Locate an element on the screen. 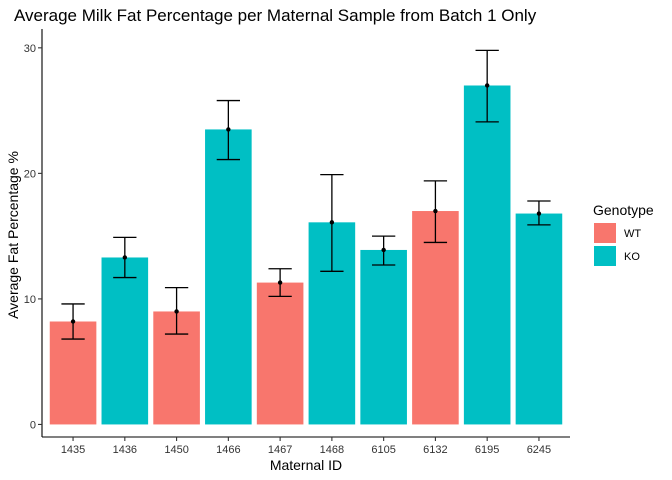  y-tick-label-10: 10 is located at coordinates (30, 300).